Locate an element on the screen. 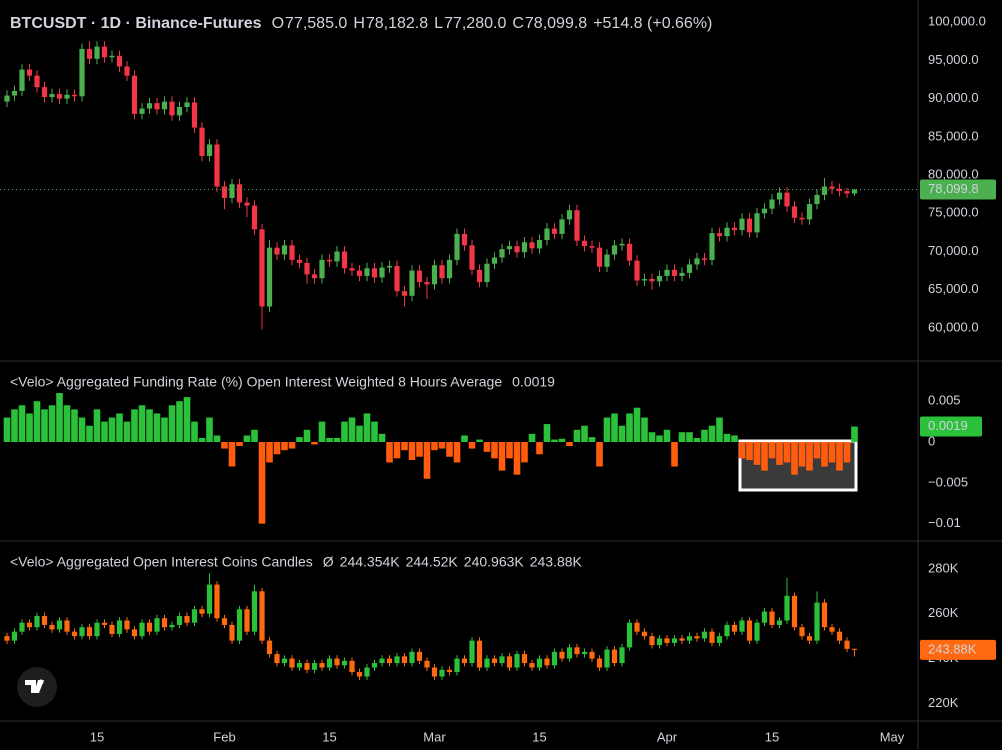  y-tick-label: 0.005 is located at coordinates (944, 400).